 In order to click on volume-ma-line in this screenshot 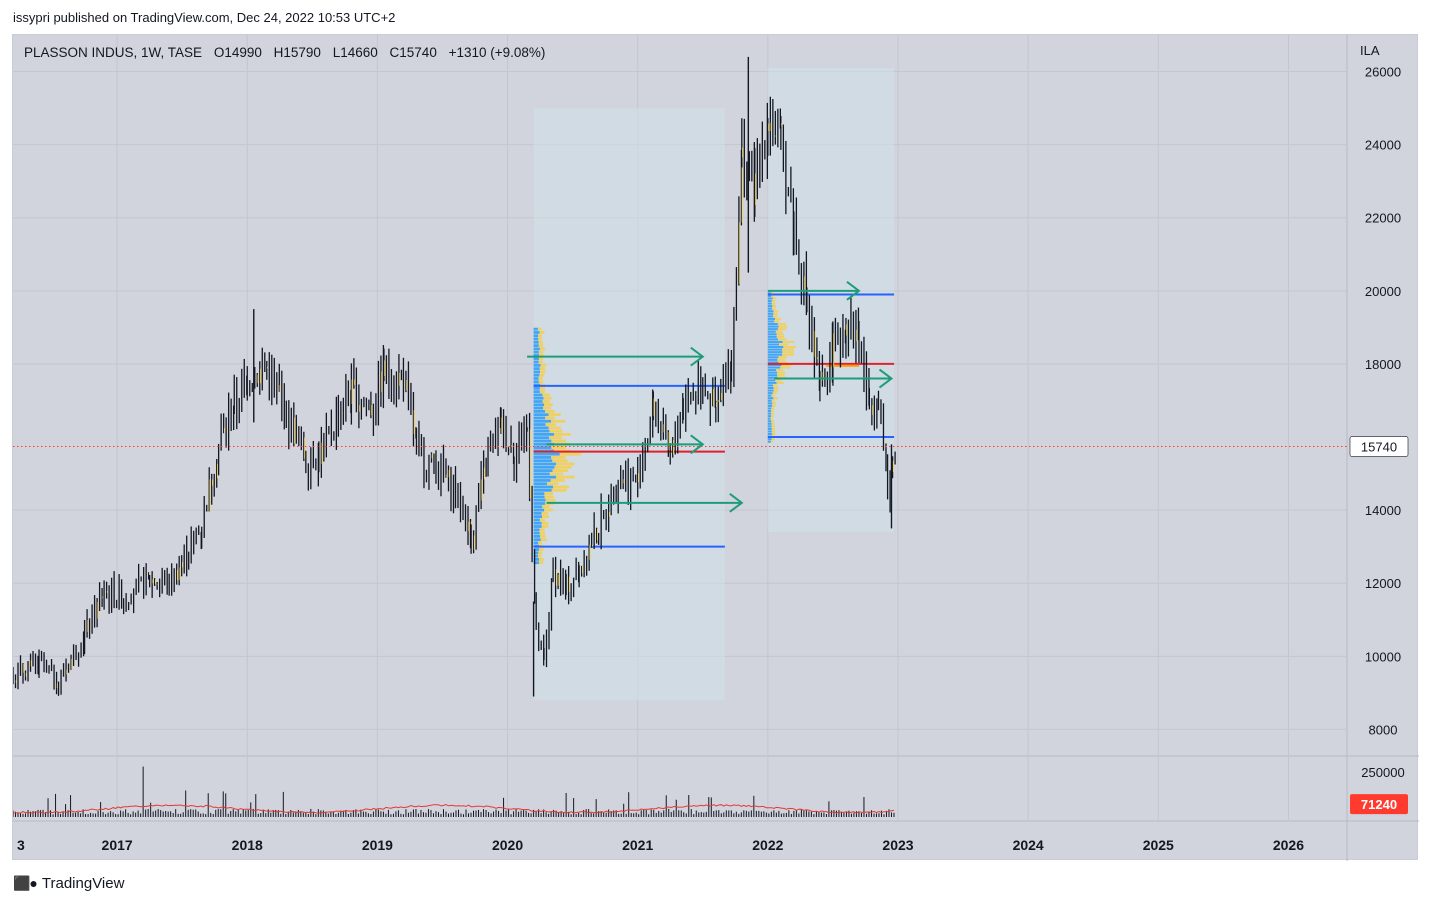, I will do `click(454, 808)`.